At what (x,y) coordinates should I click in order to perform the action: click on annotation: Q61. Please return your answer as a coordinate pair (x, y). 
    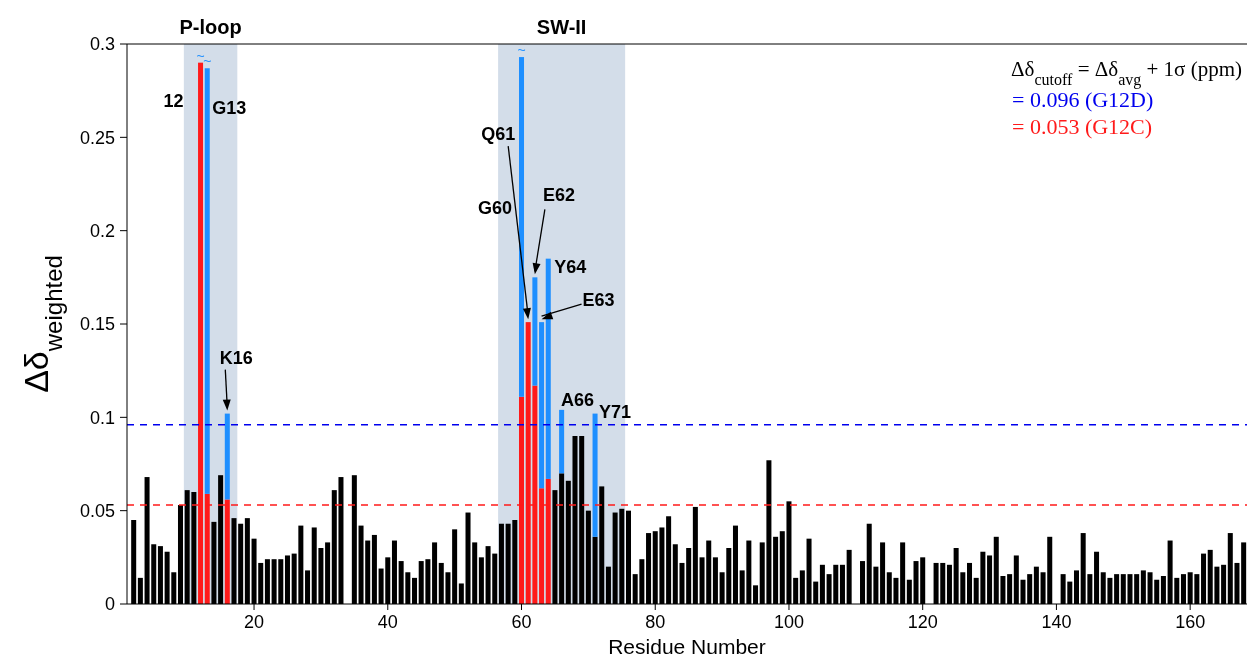
    Looking at the image, I should click on (498, 134).